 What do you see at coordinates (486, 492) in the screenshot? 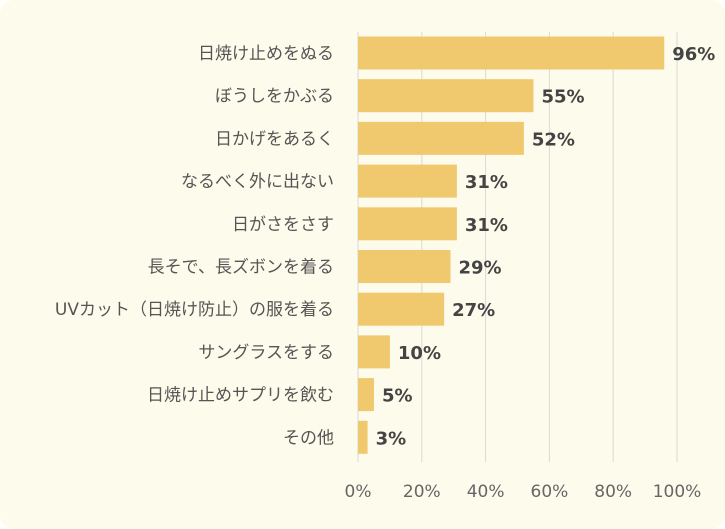
I see `x-tick-label: 40%` at bounding box center [486, 492].